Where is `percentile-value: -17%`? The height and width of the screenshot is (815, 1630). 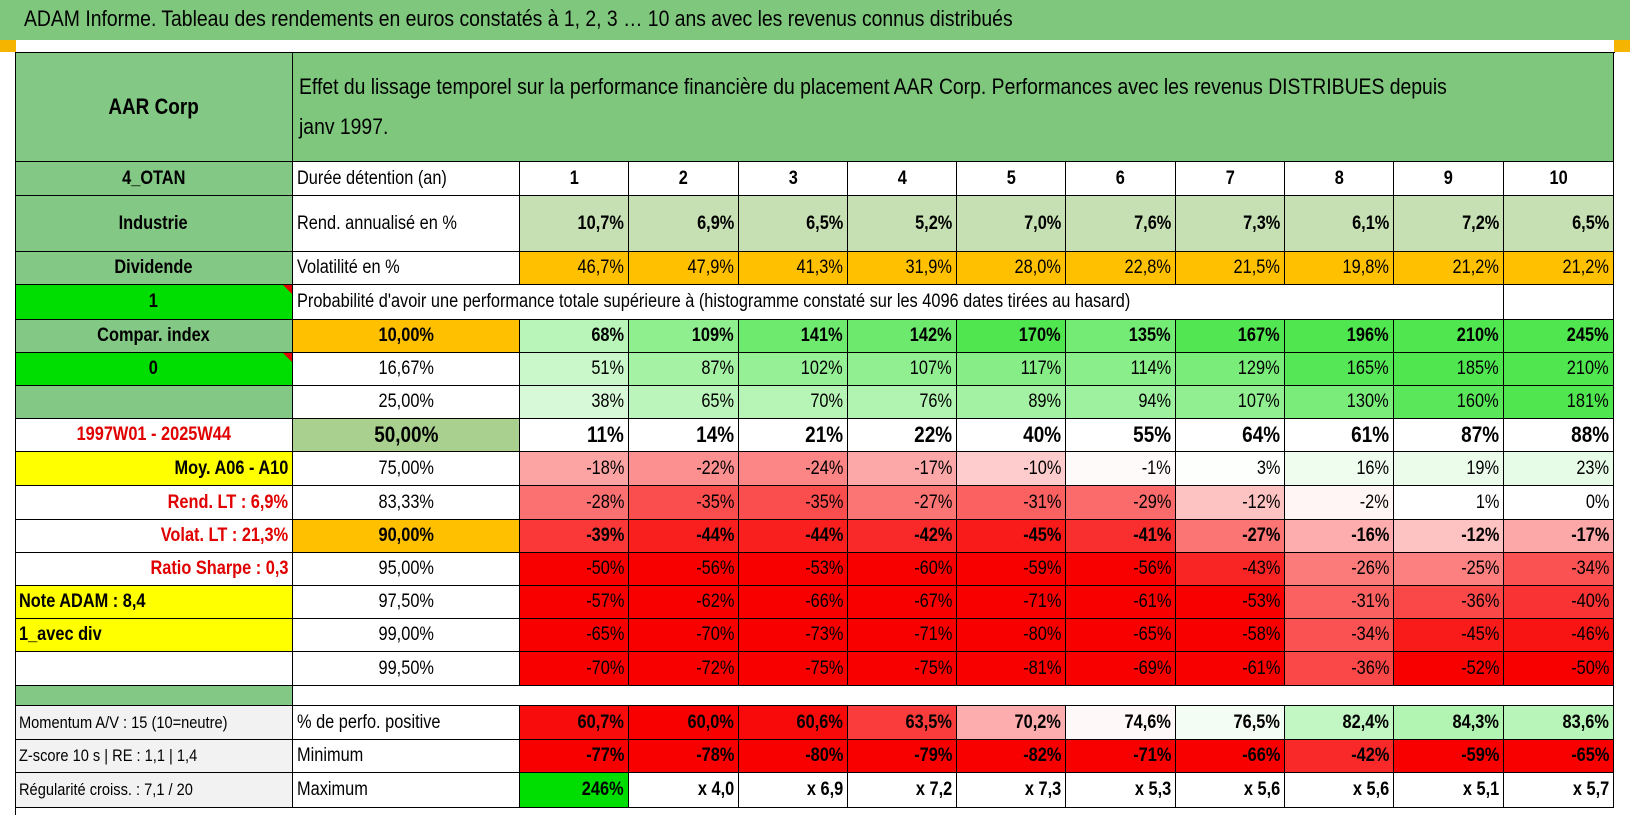
percentile-value: -17% is located at coordinates (1559, 536).